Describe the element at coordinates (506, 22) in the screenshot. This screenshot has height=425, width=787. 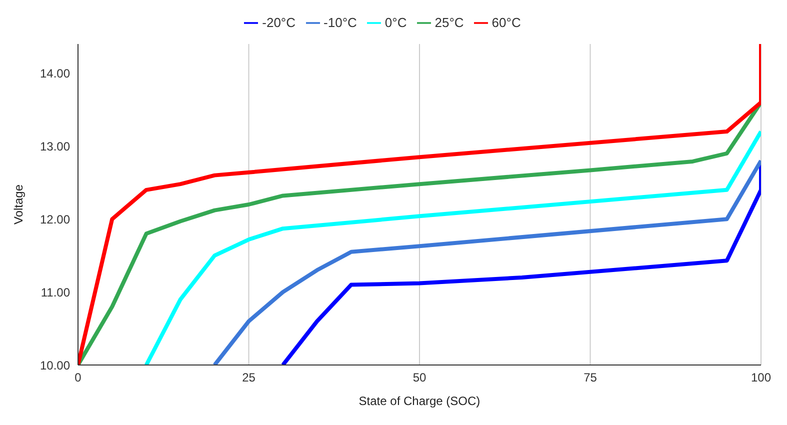
I see `legend-label: 60°C` at that location.